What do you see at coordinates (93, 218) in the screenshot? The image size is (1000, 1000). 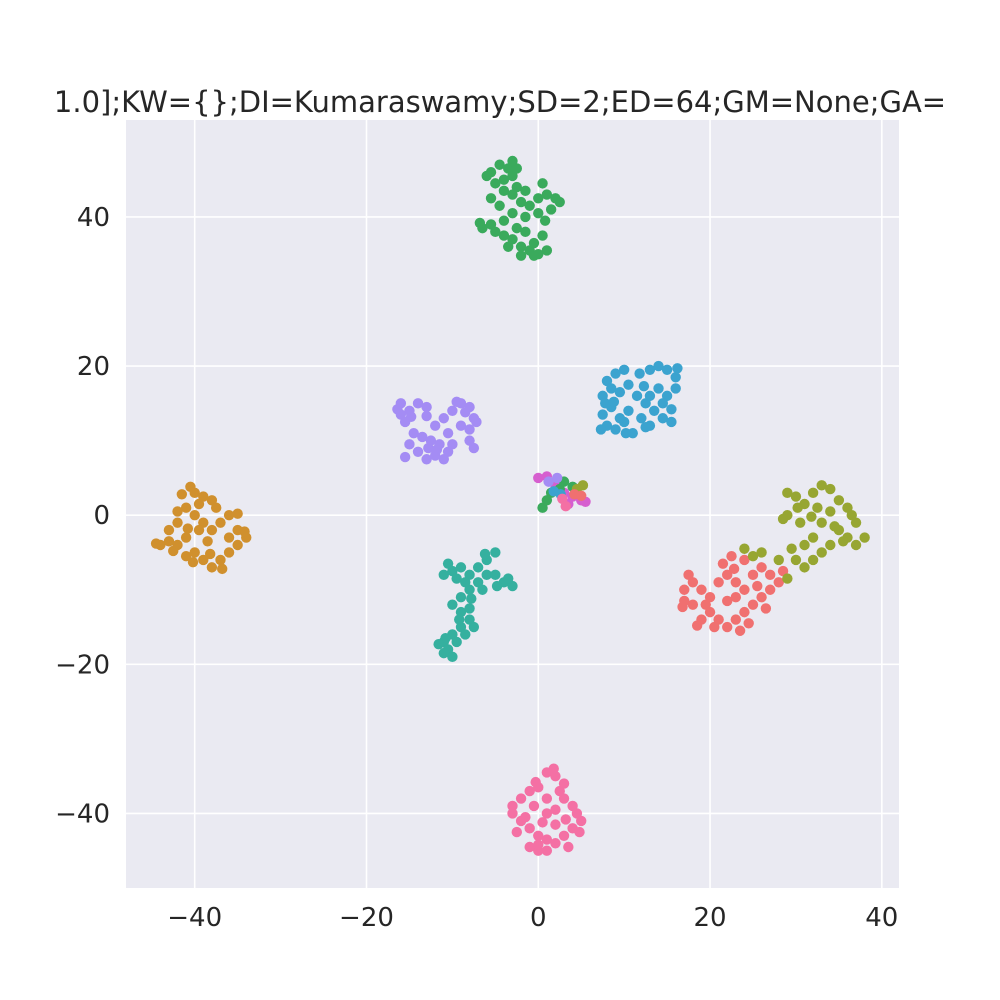 I see `y-tick-label: 40` at bounding box center [93, 218].